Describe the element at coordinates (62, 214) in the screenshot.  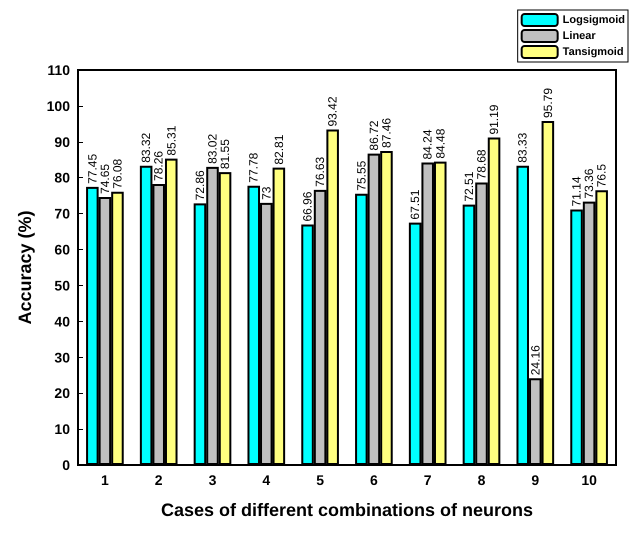
I see `y-tick-label: 70` at that location.